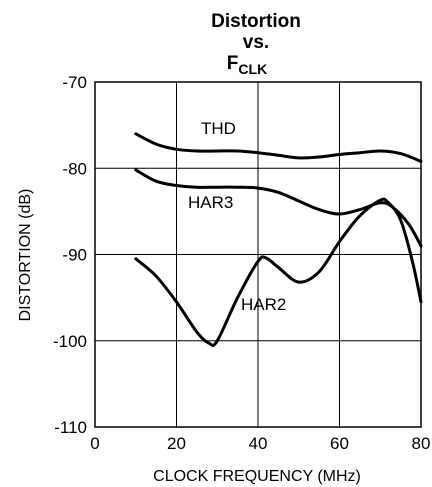 The width and height of the screenshot is (432, 487). What do you see at coordinates (74, 255) in the screenshot?
I see `y-tick-label: -90` at bounding box center [74, 255].